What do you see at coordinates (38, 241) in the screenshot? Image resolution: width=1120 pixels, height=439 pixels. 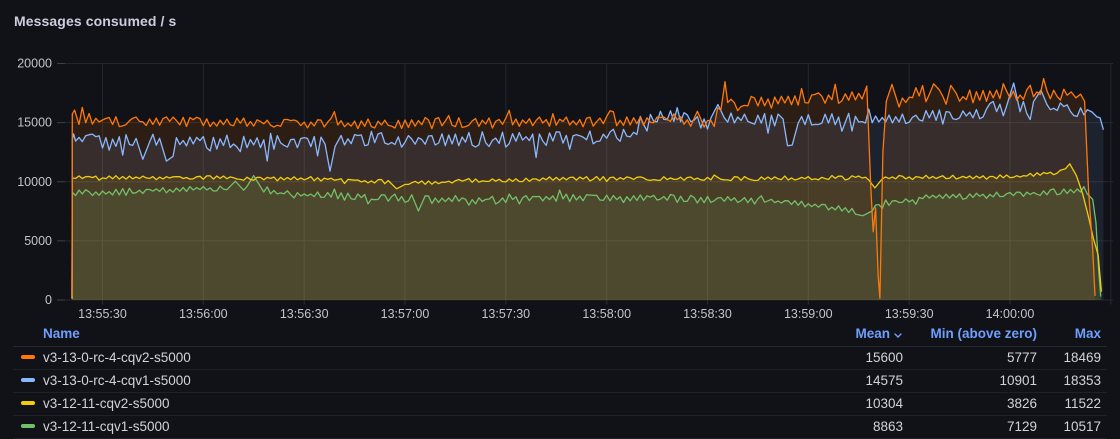 I see `svg-text: 5000` at bounding box center [38, 241].